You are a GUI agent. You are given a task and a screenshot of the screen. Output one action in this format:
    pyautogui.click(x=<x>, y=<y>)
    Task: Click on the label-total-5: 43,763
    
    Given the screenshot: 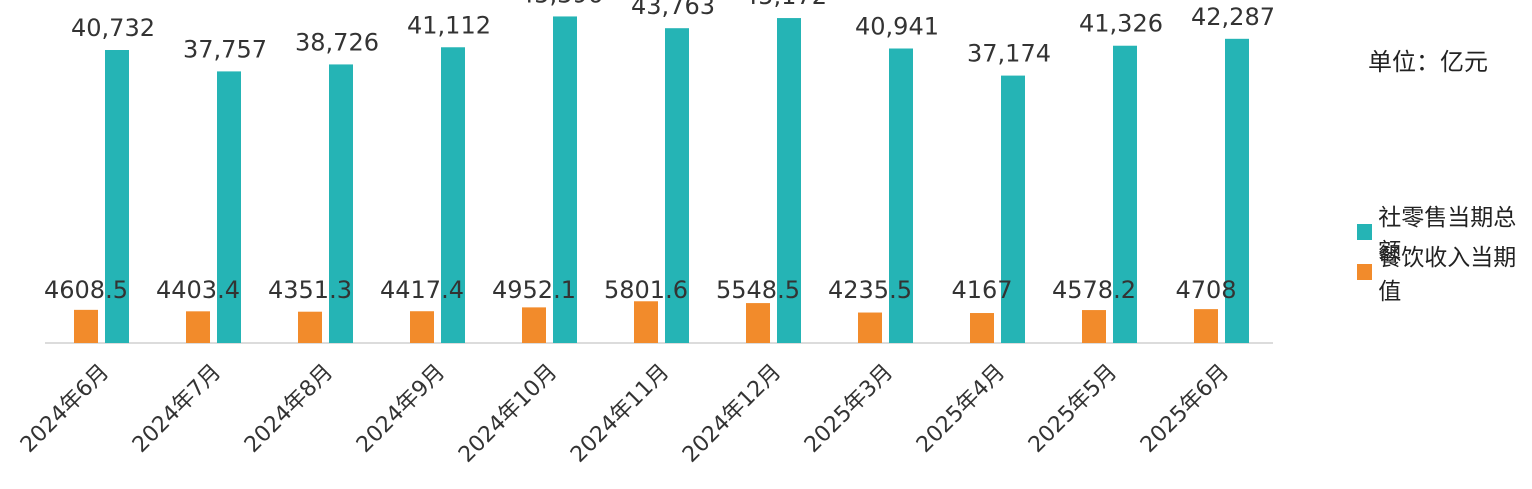 What is the action you would take?
    pyautogui.click(x=673, y=10)
    